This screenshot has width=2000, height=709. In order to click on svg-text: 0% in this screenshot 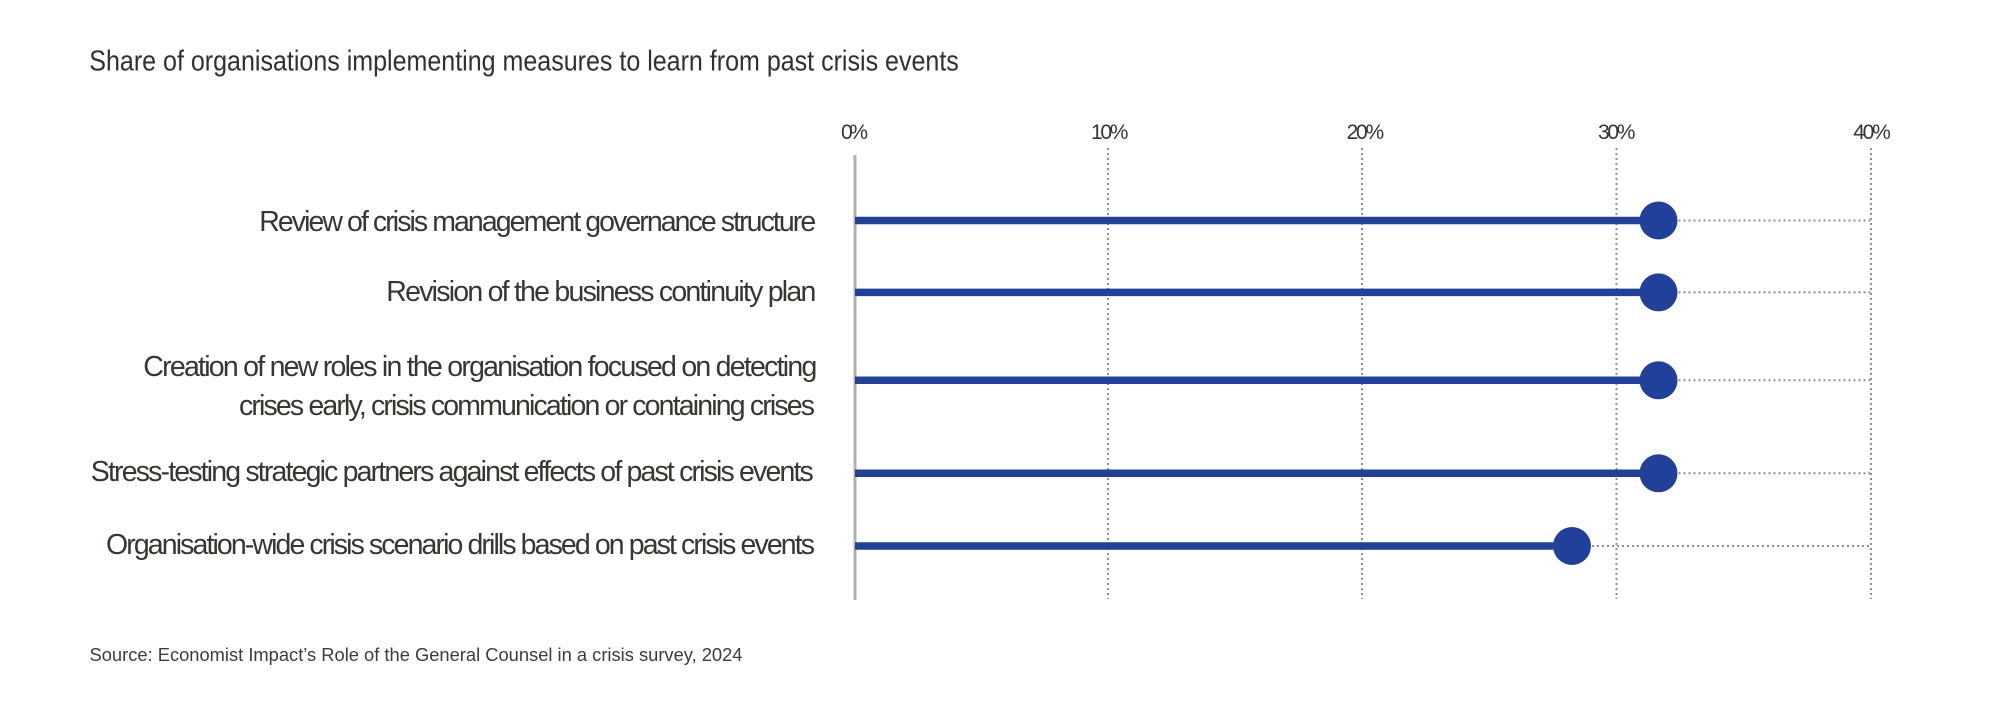, I will do `click(854, 132)`.